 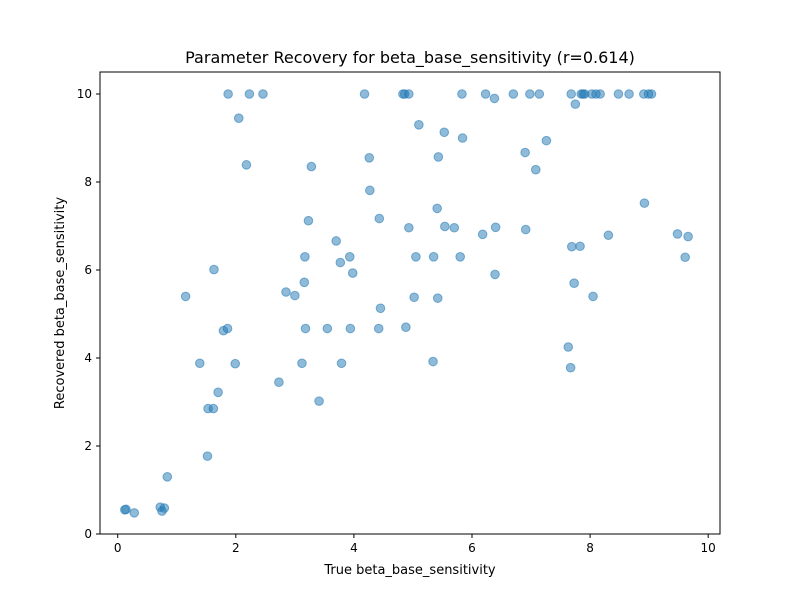 What do you see at coordinates (118, 548) in the screenshot?
I see `x-tick-label-0: 0` at bounding box center [118, 548].